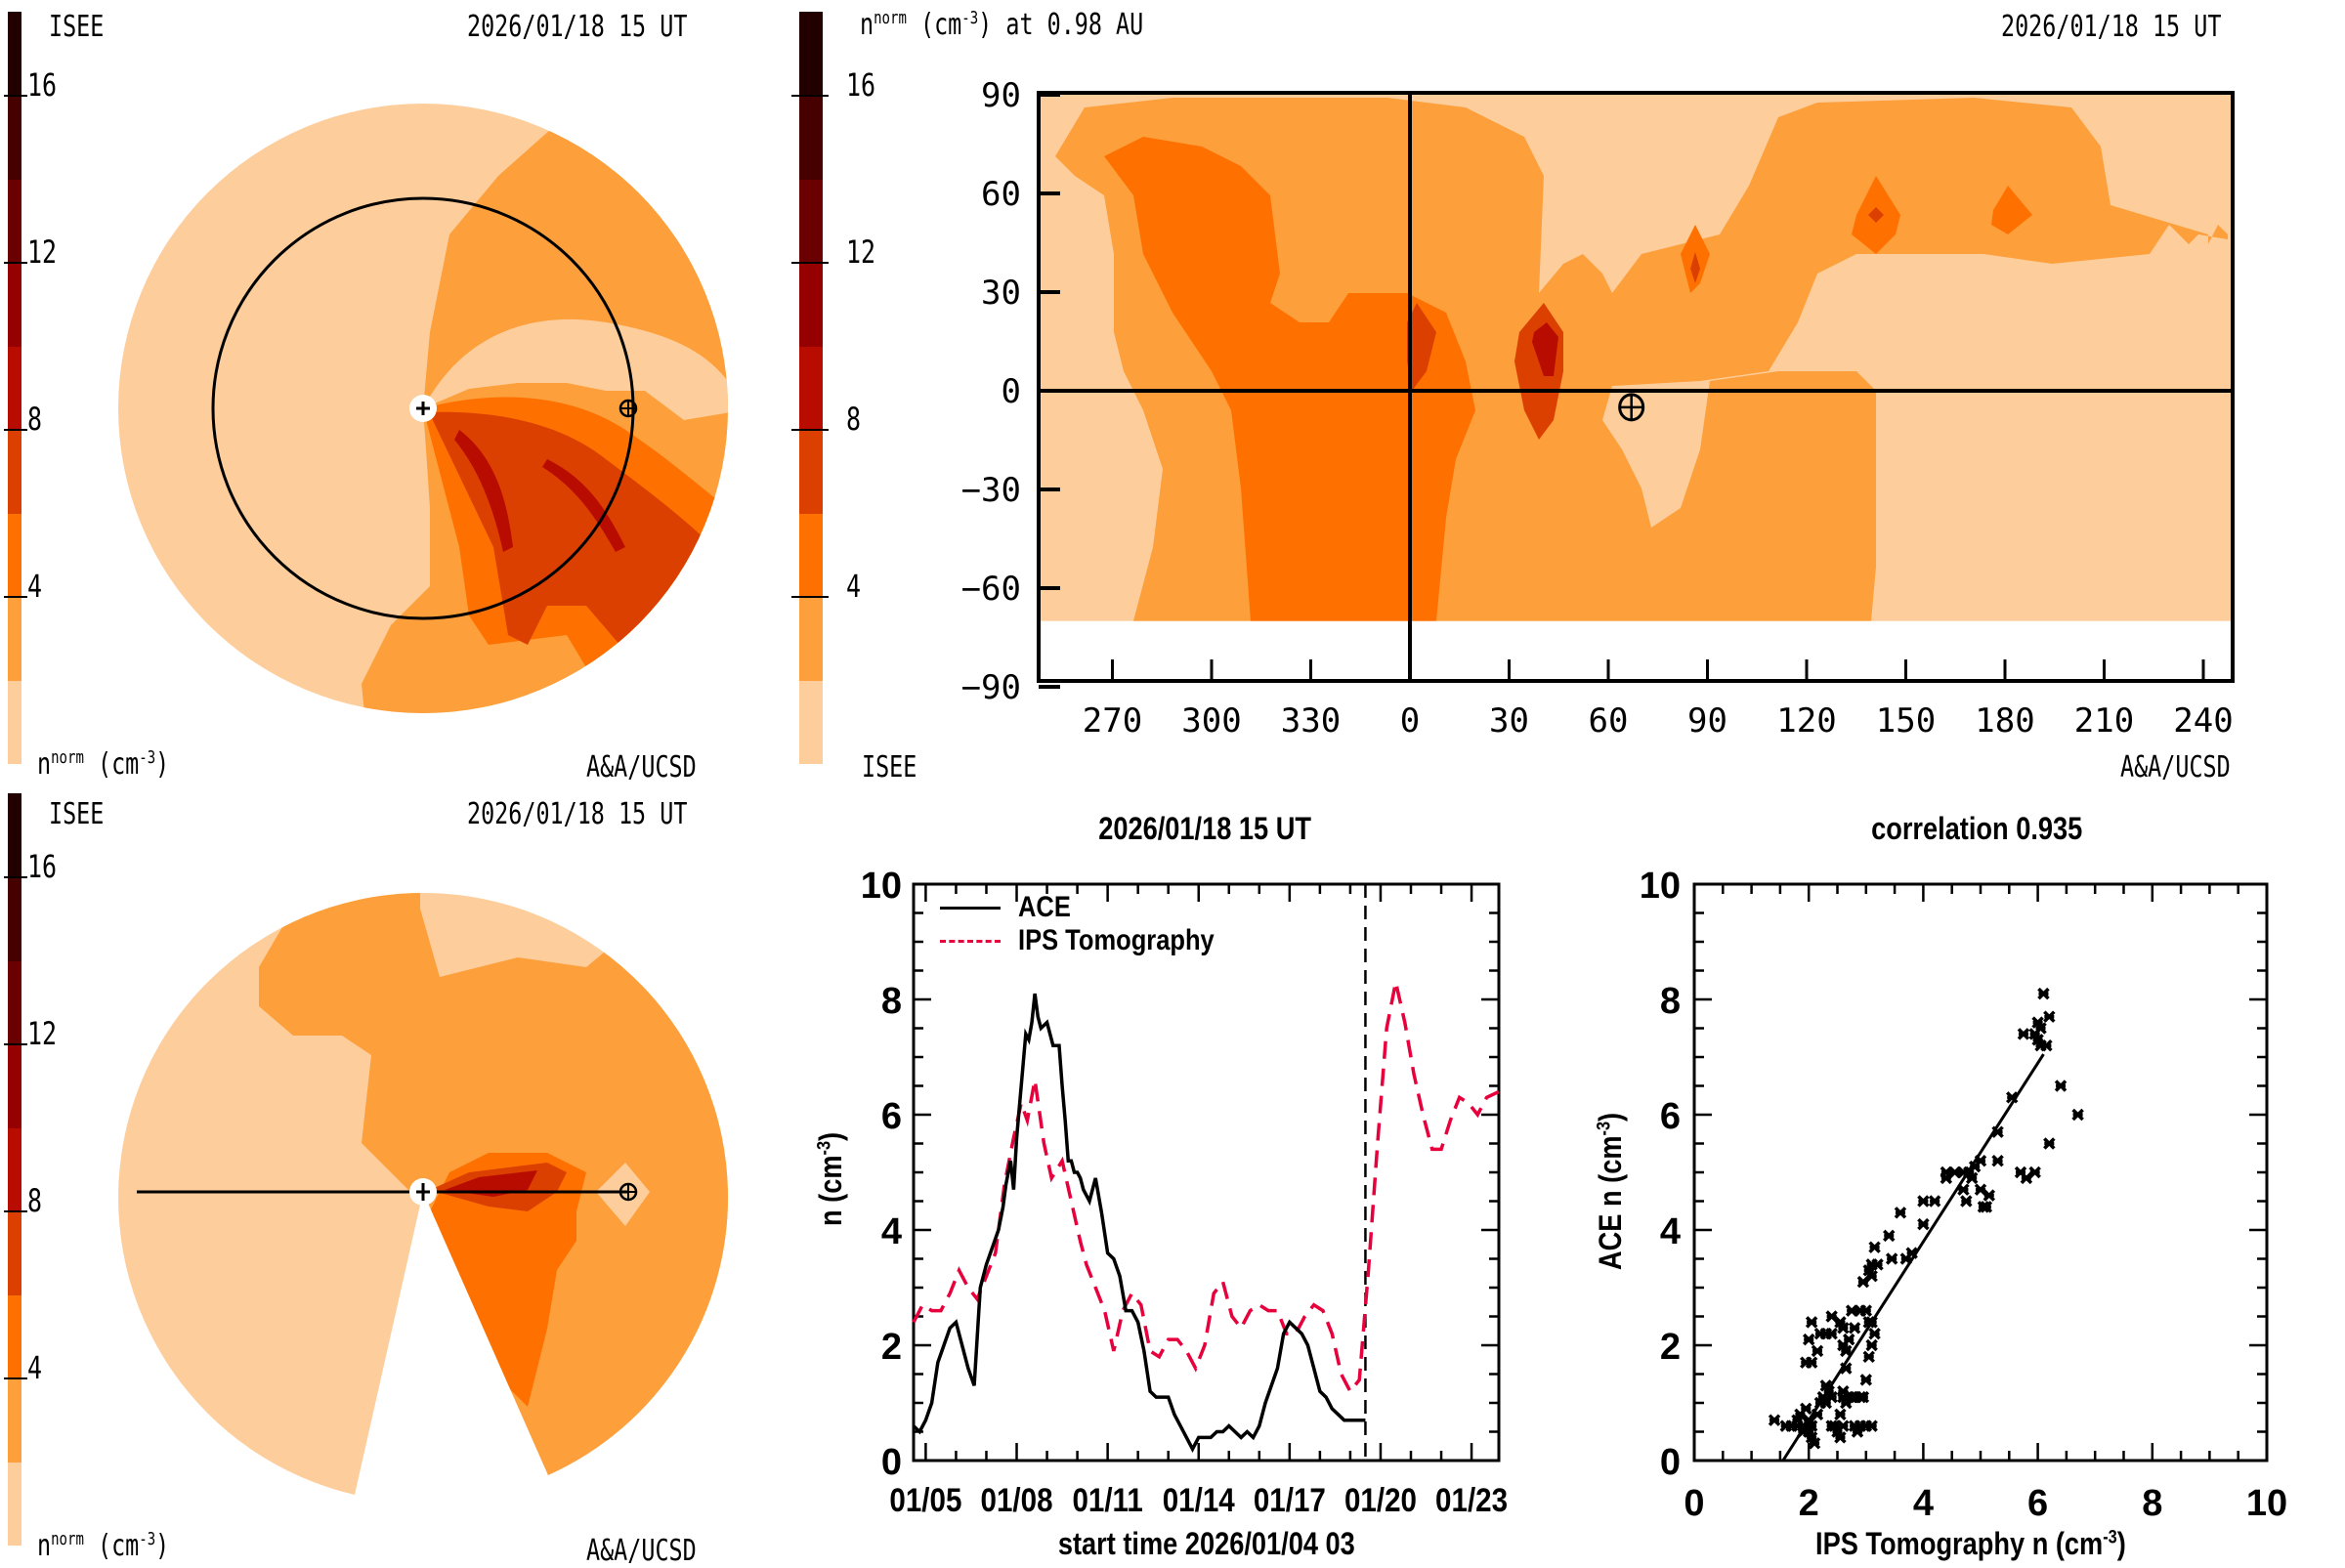 This screenshot has height=1568, width=2345. What do you see at coordinates (991, 589) in the screenshot?
I see `lat-tick-label: −60` at bounding box center [991, 589].